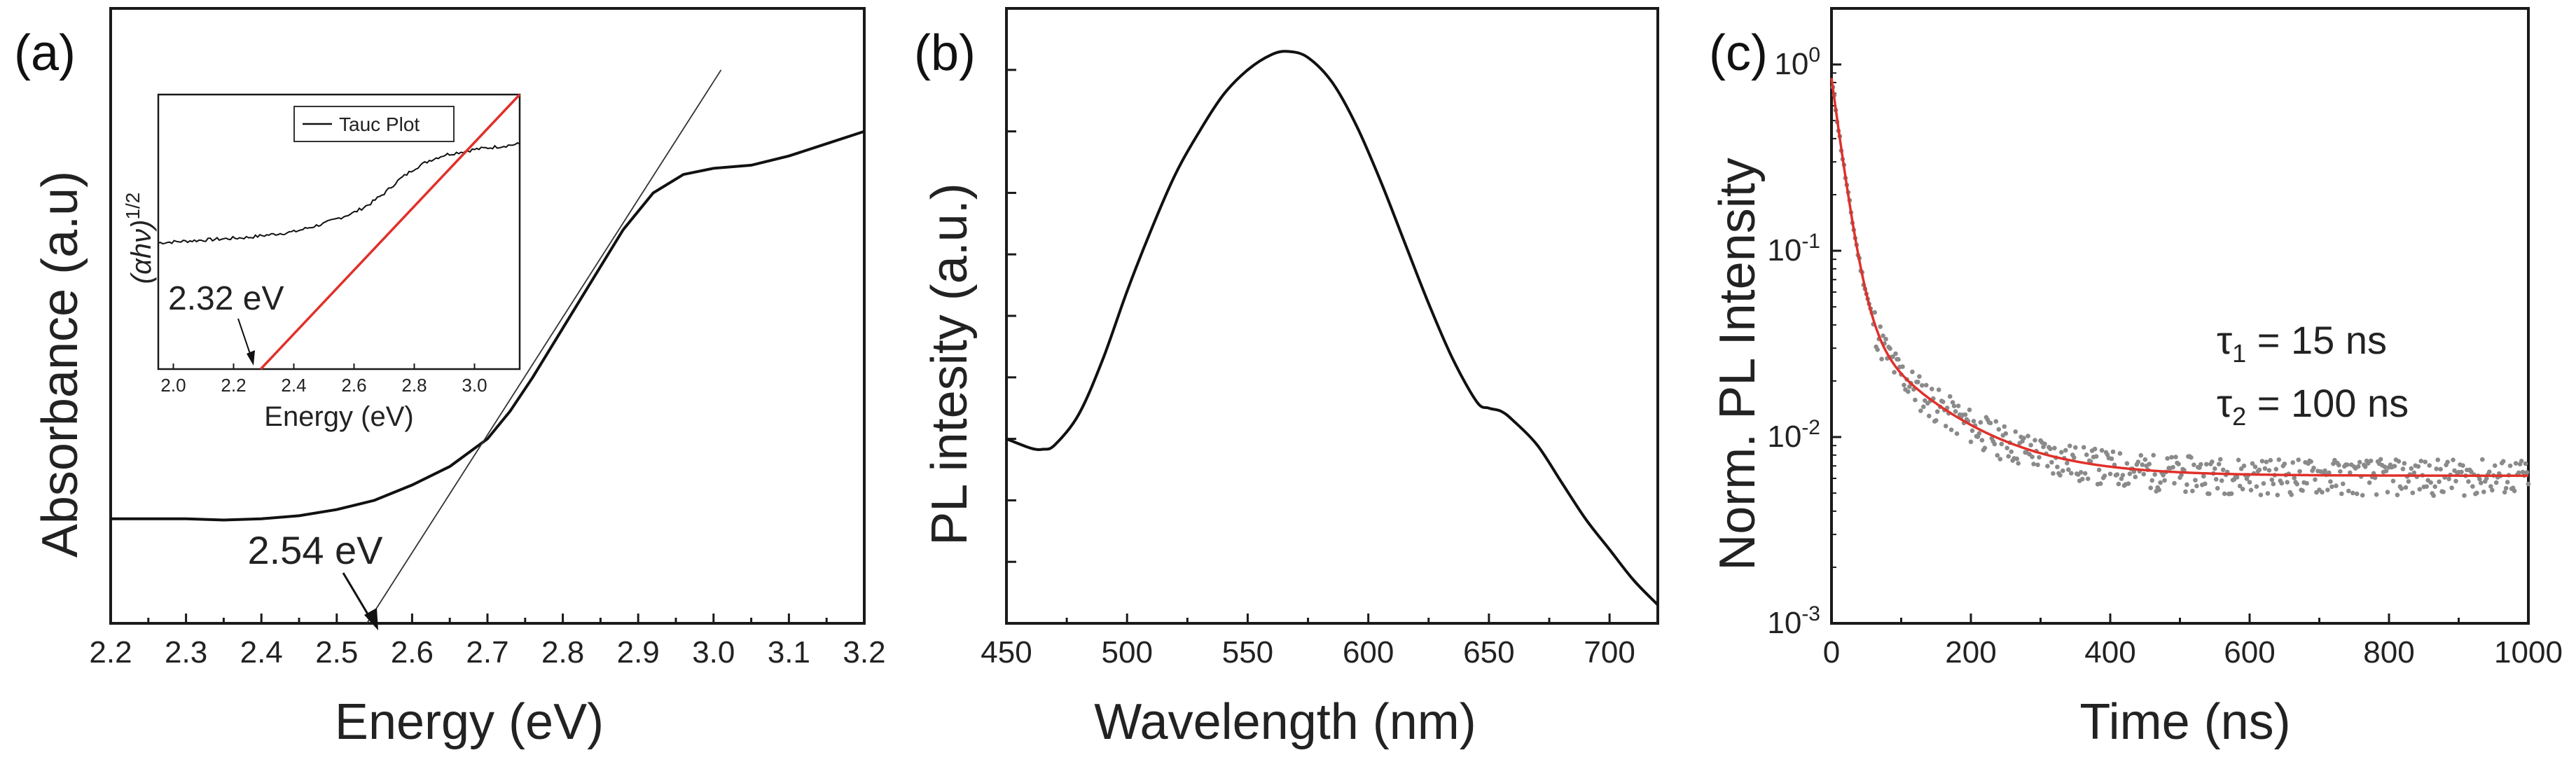  What do you see at coordinates (2249, 652) in the screenshot?
I see `panel-c-x-tick-label: 600` at bounding box center [2249, 652].